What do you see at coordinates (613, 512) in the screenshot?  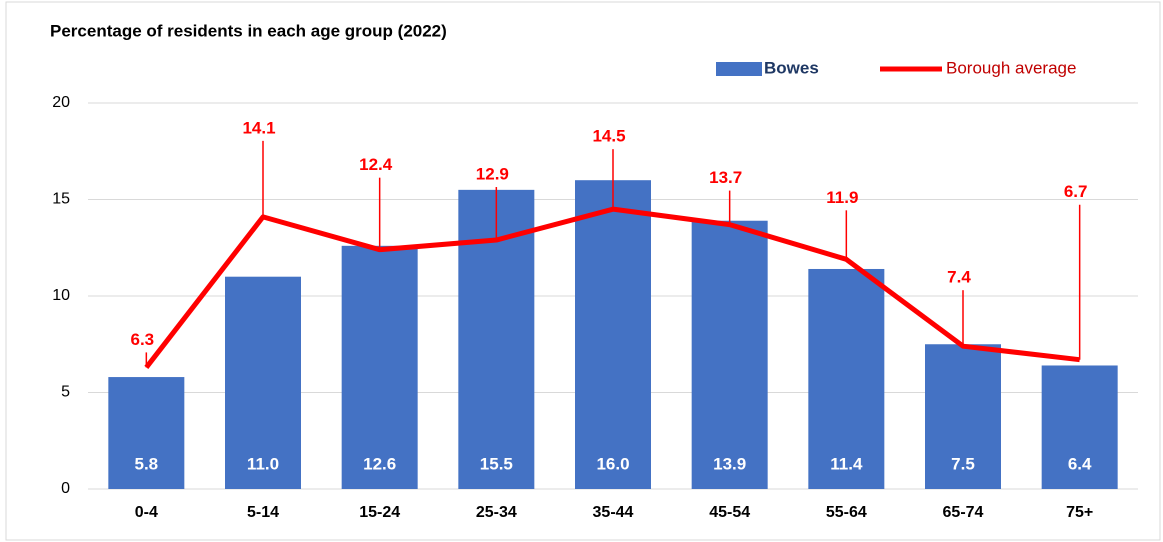 I see `x-tick-label: 35-44` at bounding box center [613, 512].